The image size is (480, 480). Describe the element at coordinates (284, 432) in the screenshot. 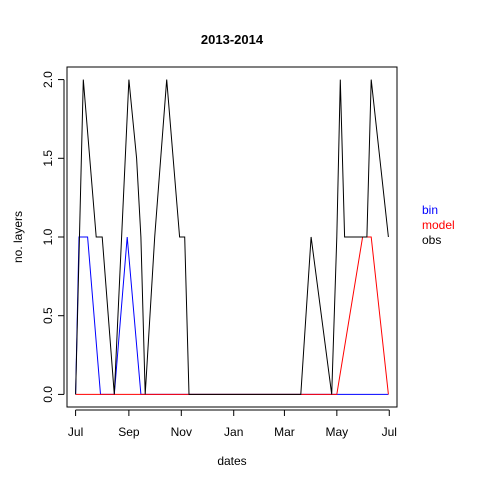

I see `x-tick-label: Mar` at that location.